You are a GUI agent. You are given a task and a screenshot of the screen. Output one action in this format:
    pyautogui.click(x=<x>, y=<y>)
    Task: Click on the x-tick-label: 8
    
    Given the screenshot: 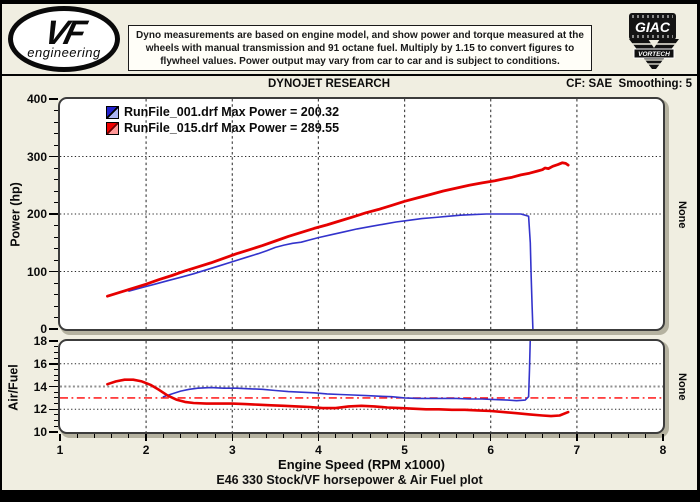 What is the action you would take?
    pyautogui.click(x=663, y=450)
    